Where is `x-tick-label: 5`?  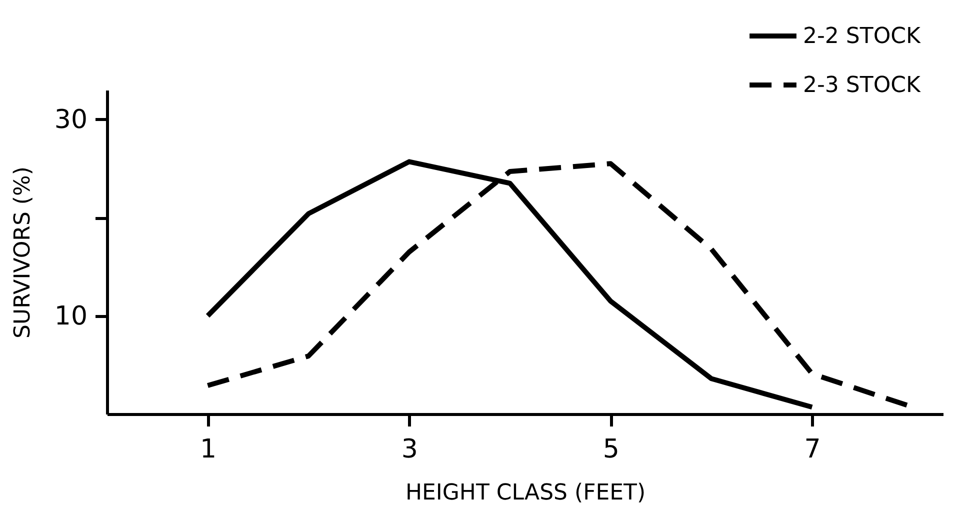 x-tick-label: 5 is located at coordinates (611, 449).